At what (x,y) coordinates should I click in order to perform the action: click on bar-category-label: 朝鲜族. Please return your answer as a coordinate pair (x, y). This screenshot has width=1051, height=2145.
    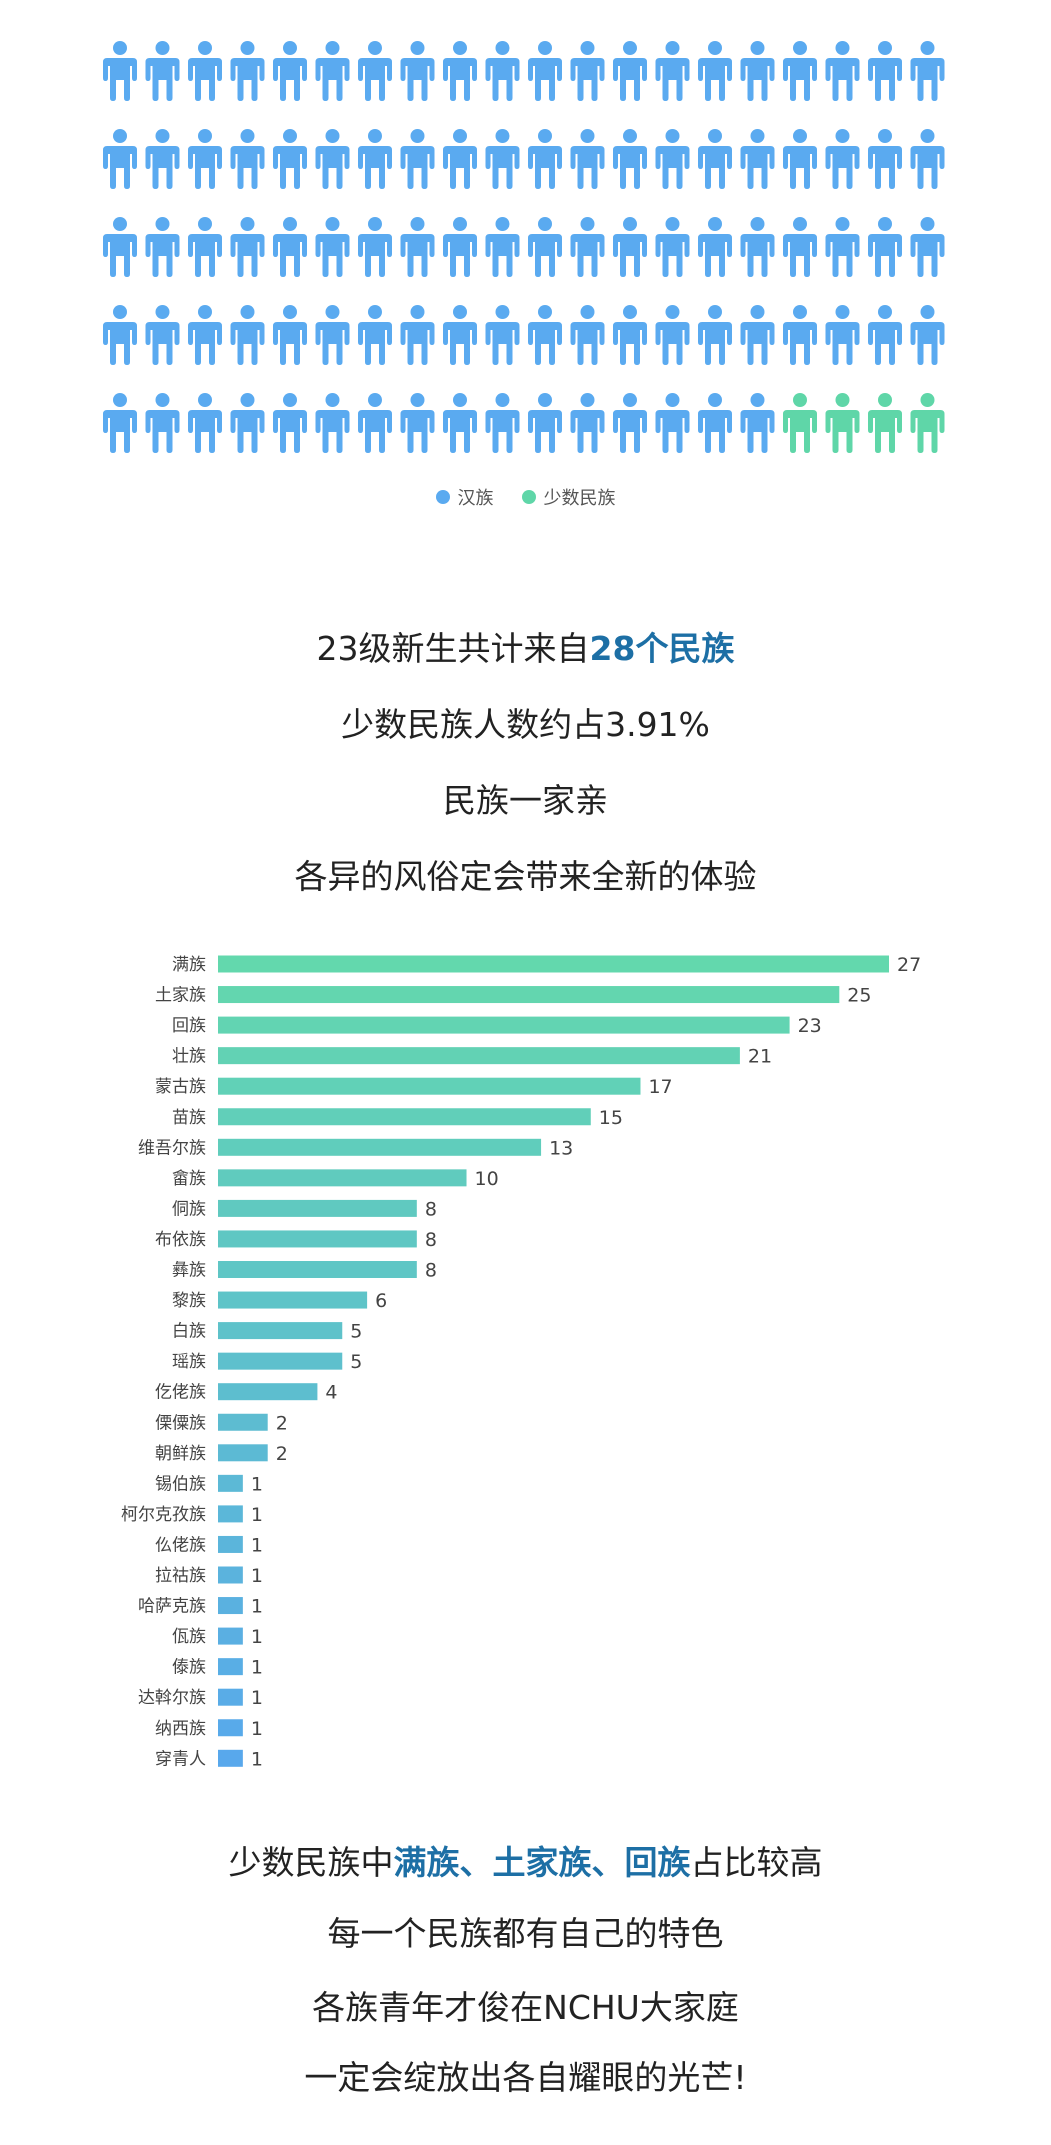
    Looking at the image, I should click on (180, 1454).